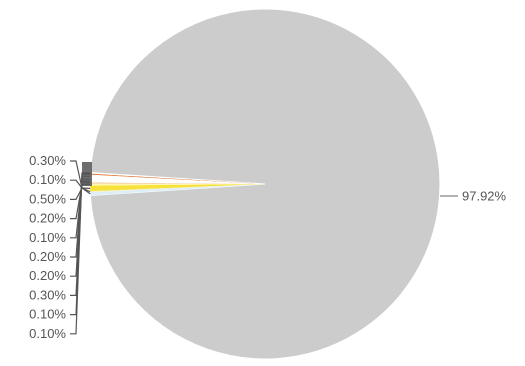  Describe the element at coordinates (87, 174) in the screenshot. I see `leader-bundle` at that location.